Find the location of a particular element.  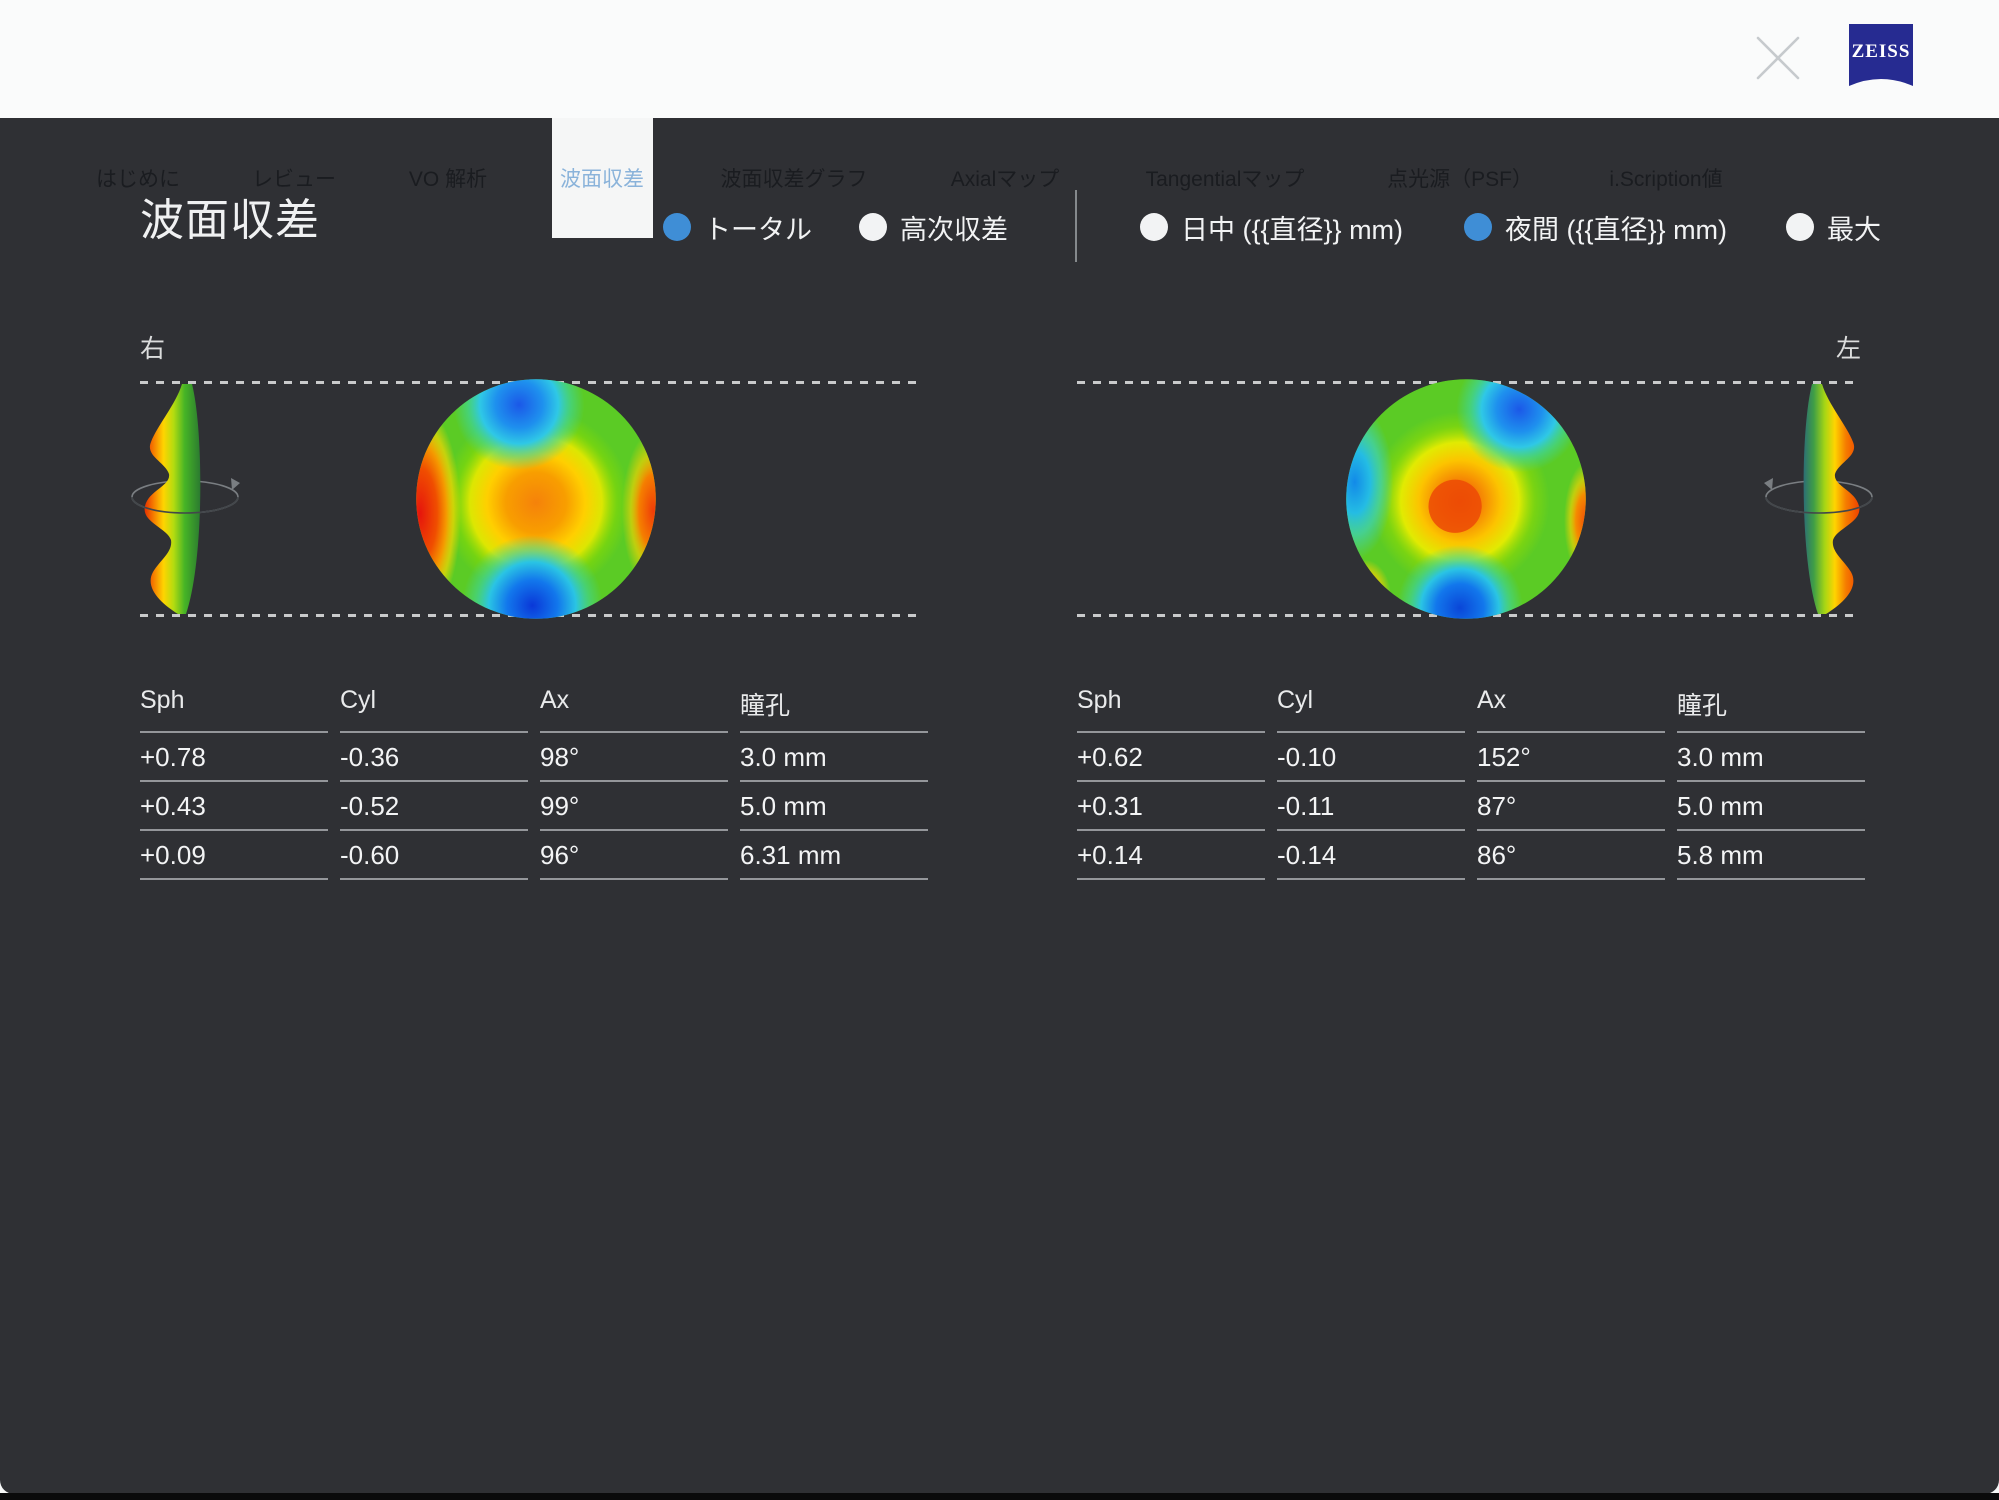

table-cell: -0.60 is located at coordinates (434, 855).